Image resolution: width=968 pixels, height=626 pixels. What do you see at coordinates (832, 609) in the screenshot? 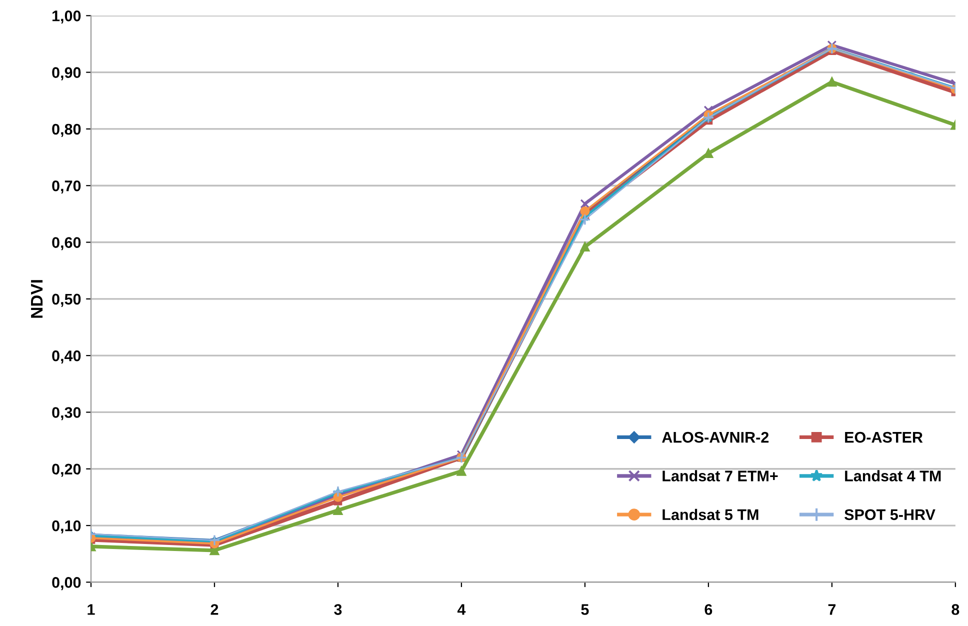
I see `x-tick-label: 7` at bounding box center [832, 609].